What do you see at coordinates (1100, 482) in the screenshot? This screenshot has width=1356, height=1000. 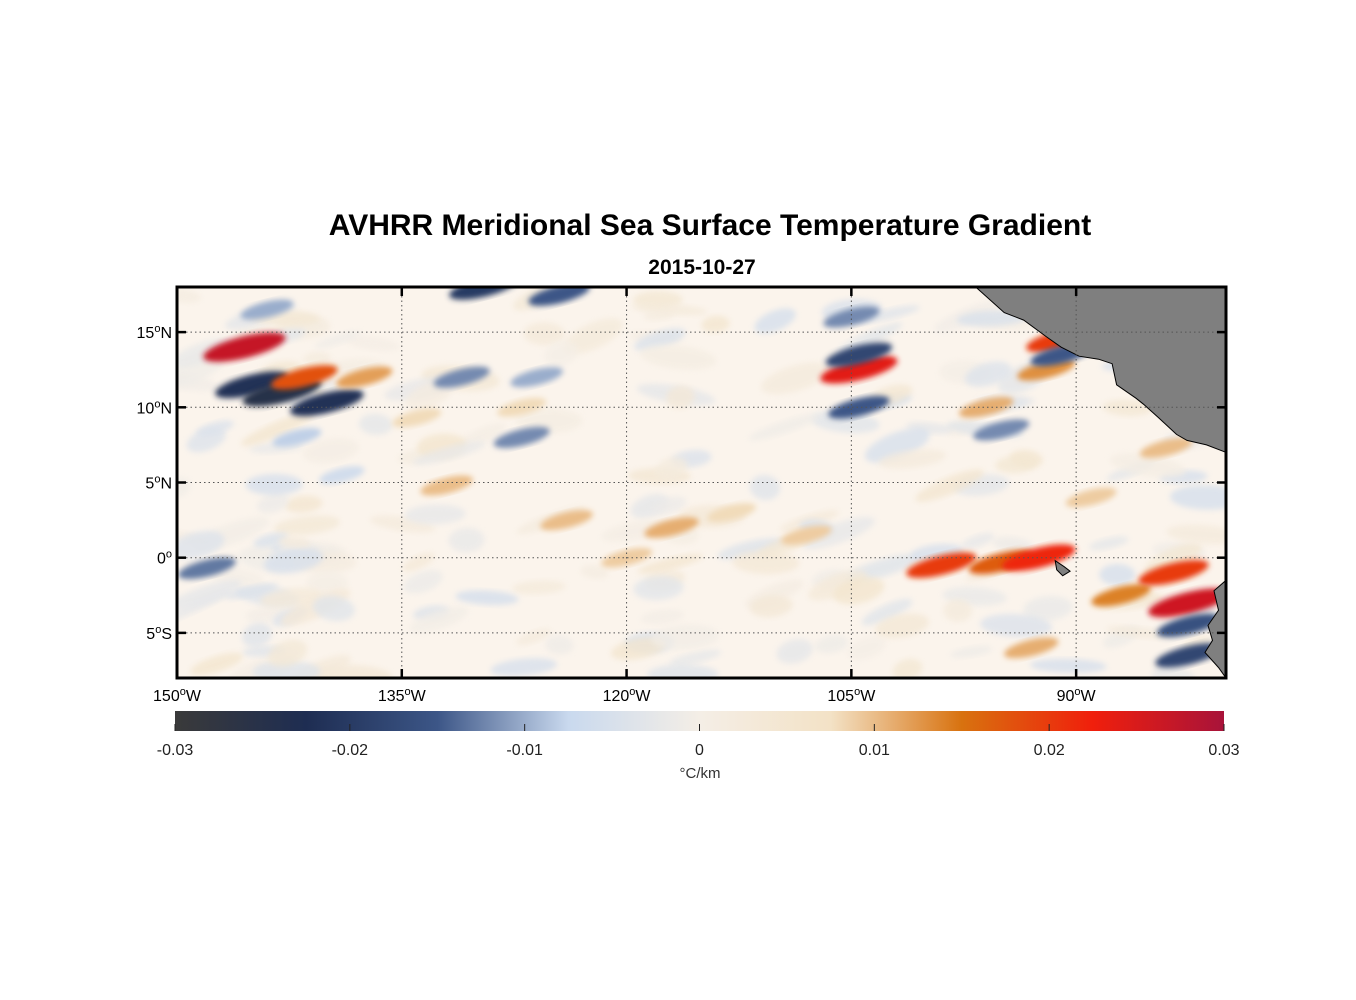 I see `land-masses` at bounding box center [1100, 482].